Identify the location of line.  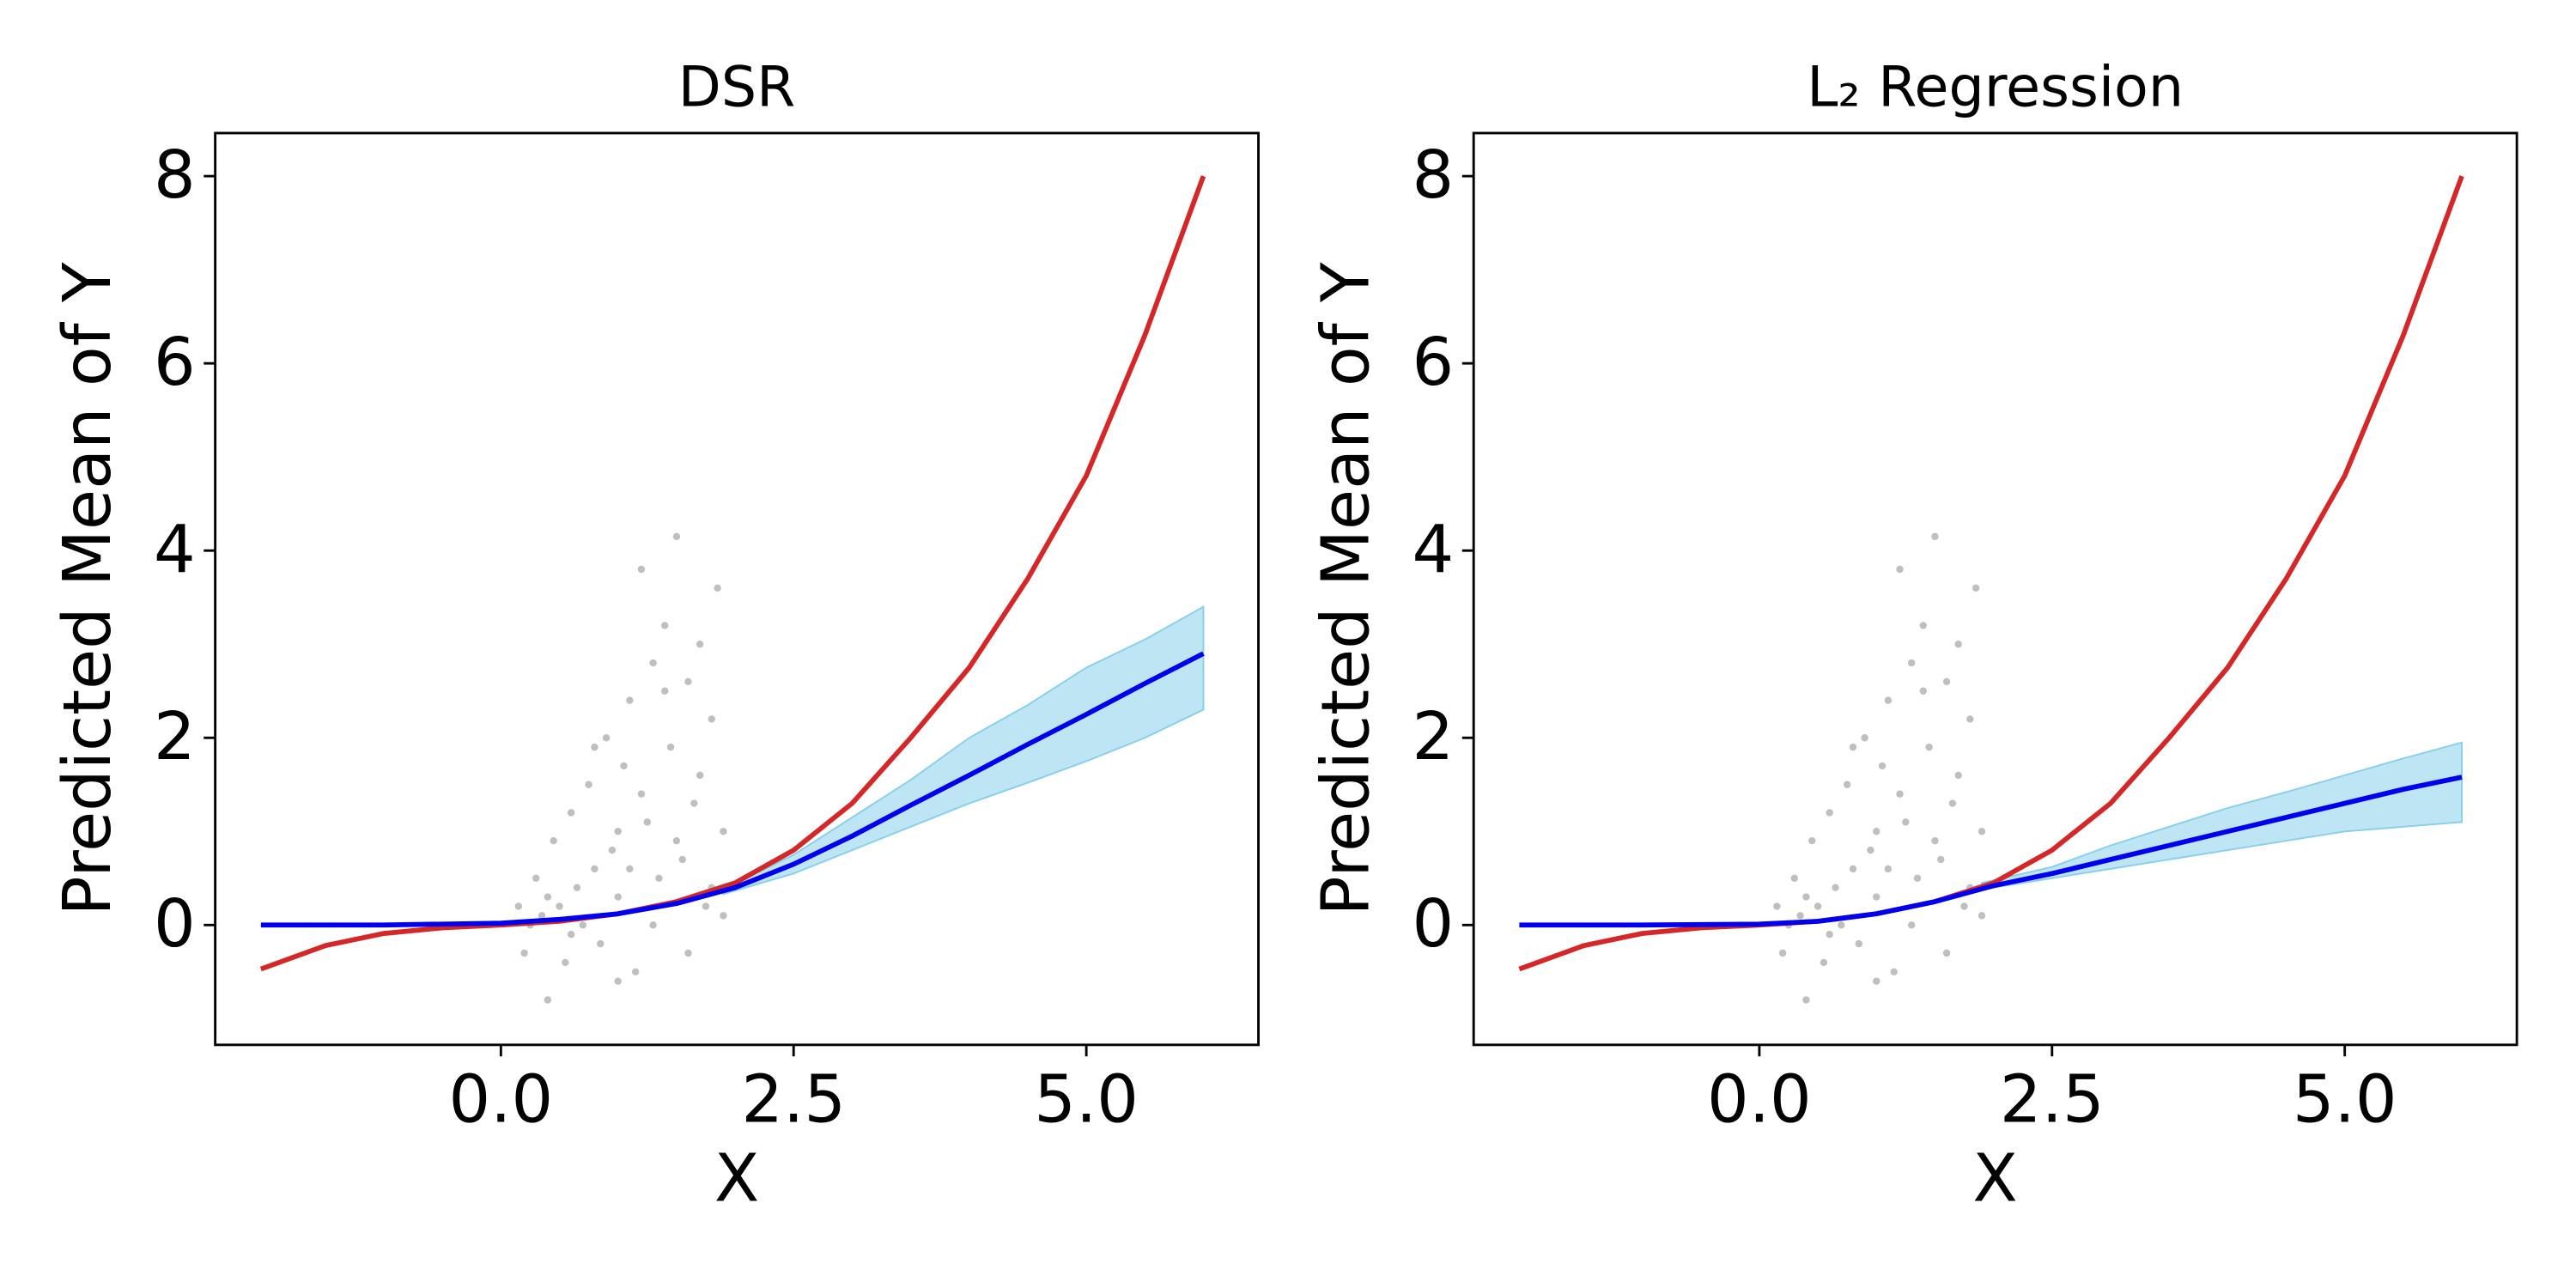
(733, 790).